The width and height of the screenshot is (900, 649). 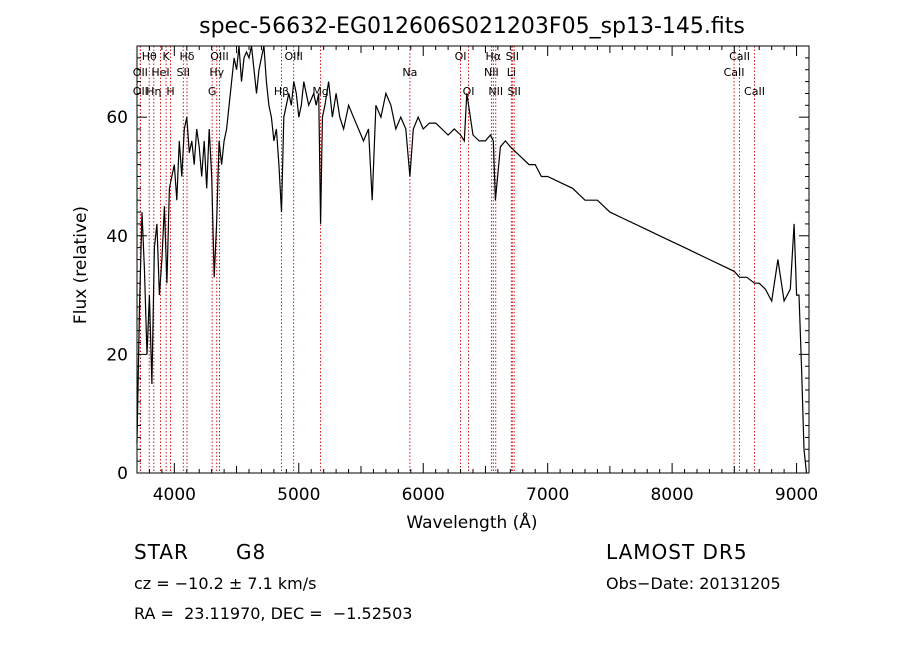 I want to click on line-marker-label-10: Hγ, so click(x=216, y=72).